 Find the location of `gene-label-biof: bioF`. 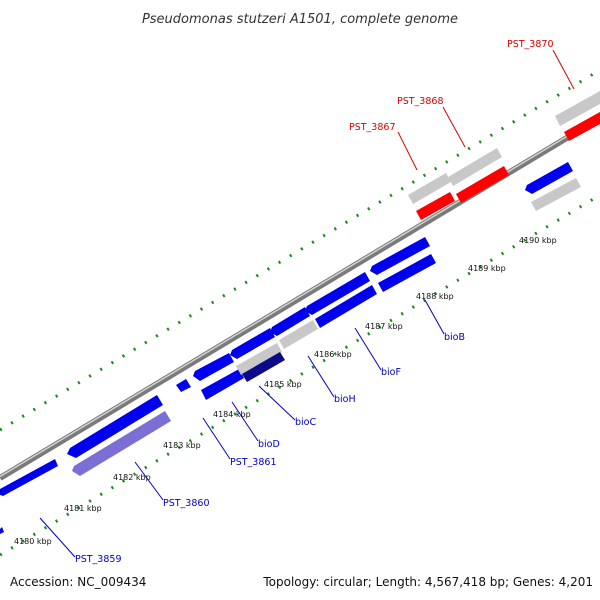

gene-label-biof: bioF is located at coordinates (391, 372).